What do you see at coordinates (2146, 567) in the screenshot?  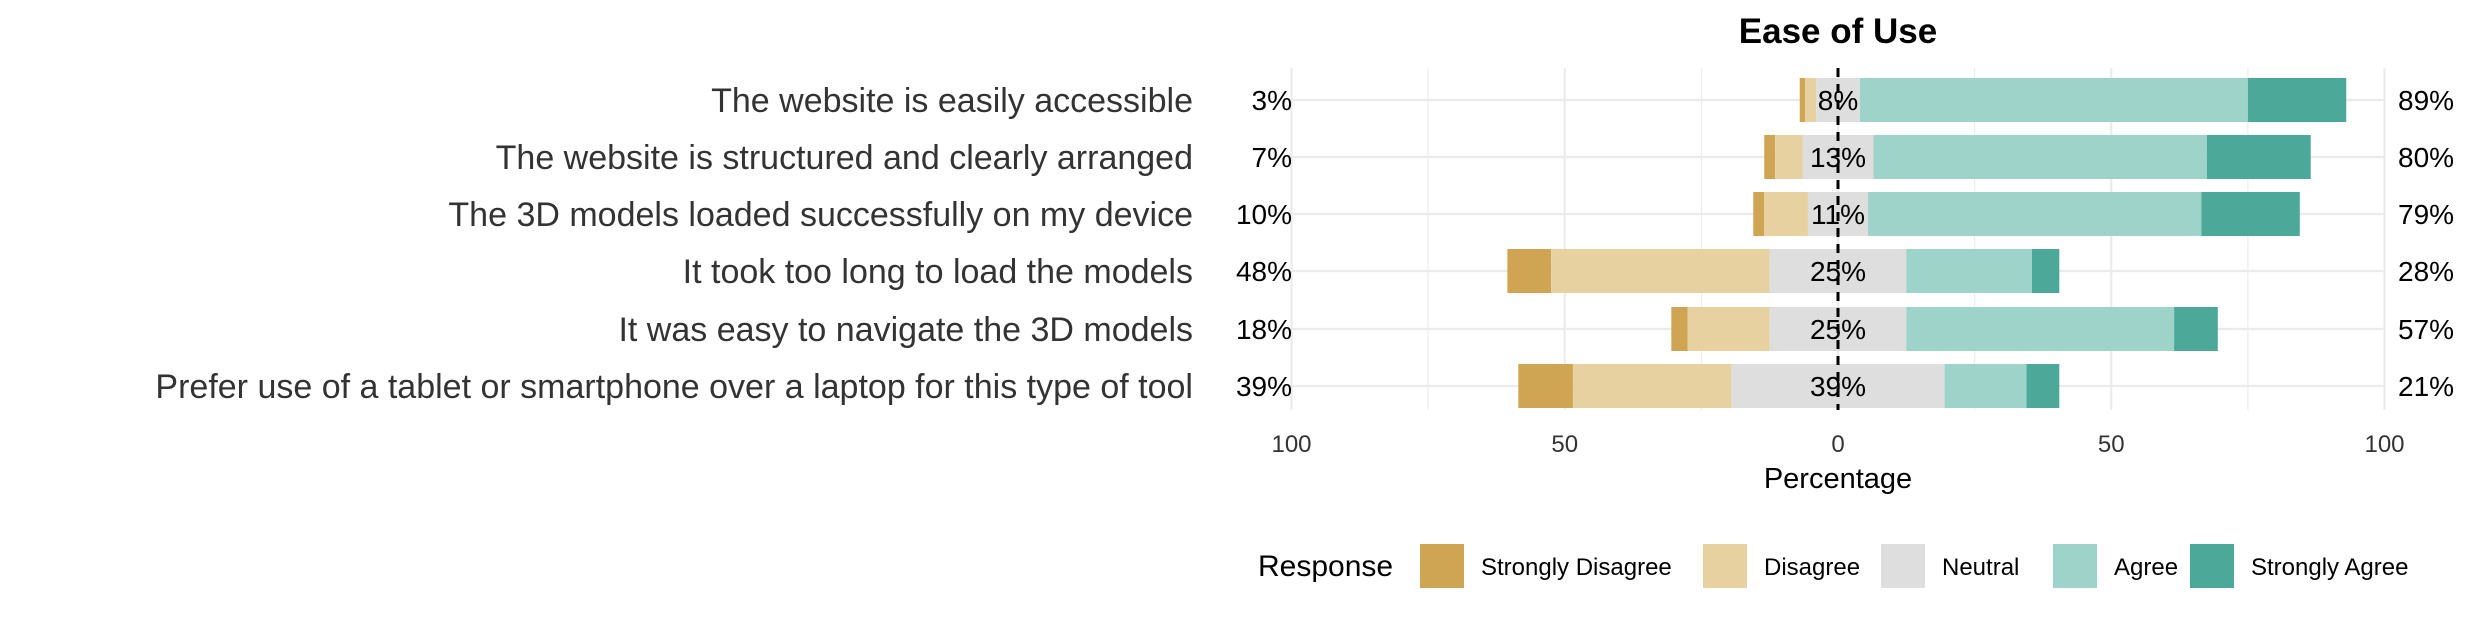 I see `legend-label-agree: Agree` at bounding box center [2146, 567].